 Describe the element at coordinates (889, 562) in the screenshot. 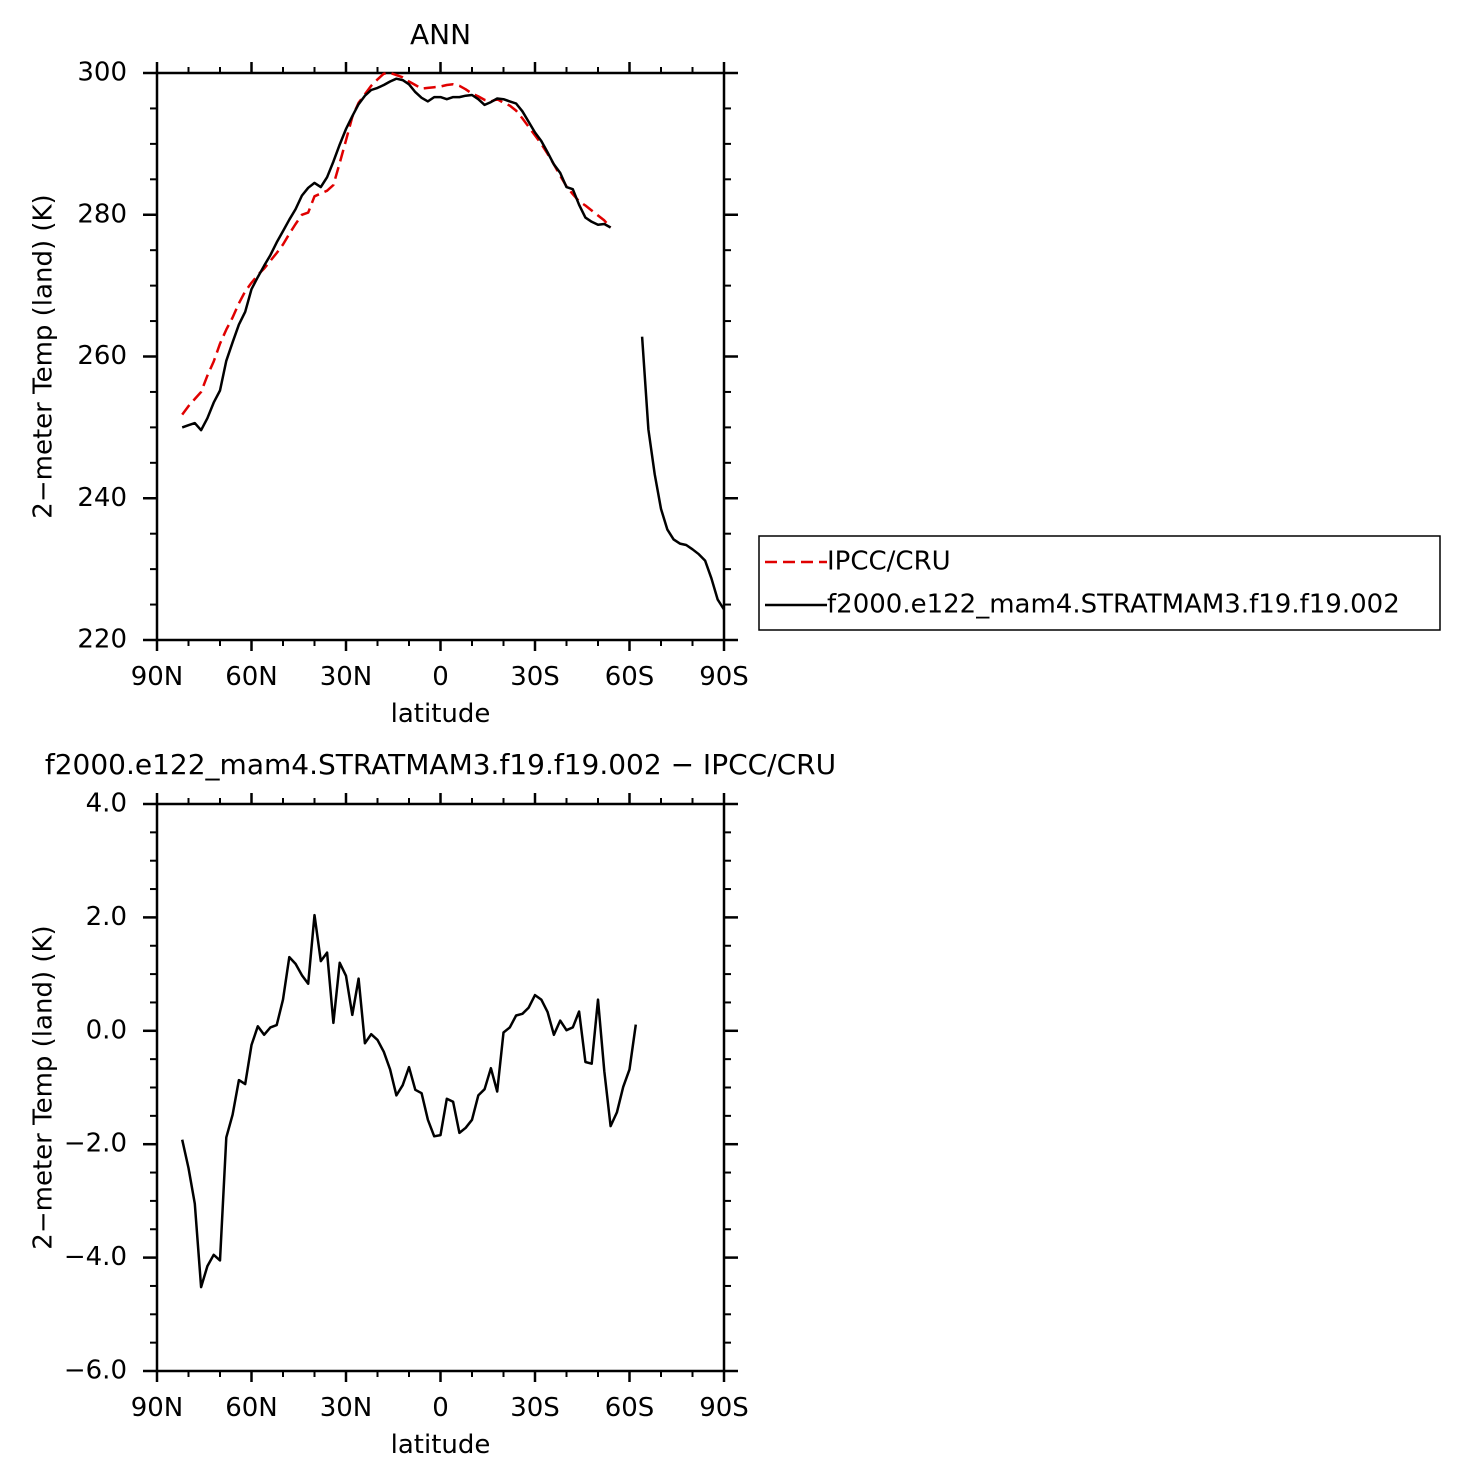

I see `legend-label: IPCC/CRU` at that location.